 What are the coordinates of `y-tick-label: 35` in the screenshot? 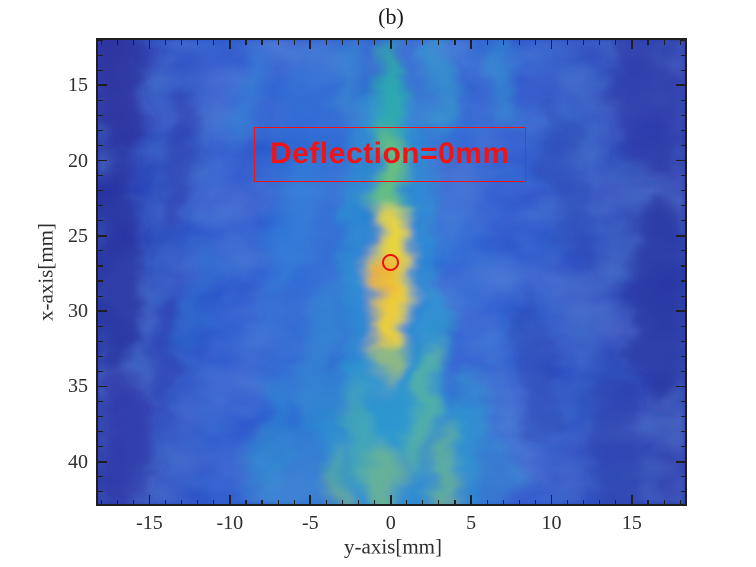 It's located at (78, 386).